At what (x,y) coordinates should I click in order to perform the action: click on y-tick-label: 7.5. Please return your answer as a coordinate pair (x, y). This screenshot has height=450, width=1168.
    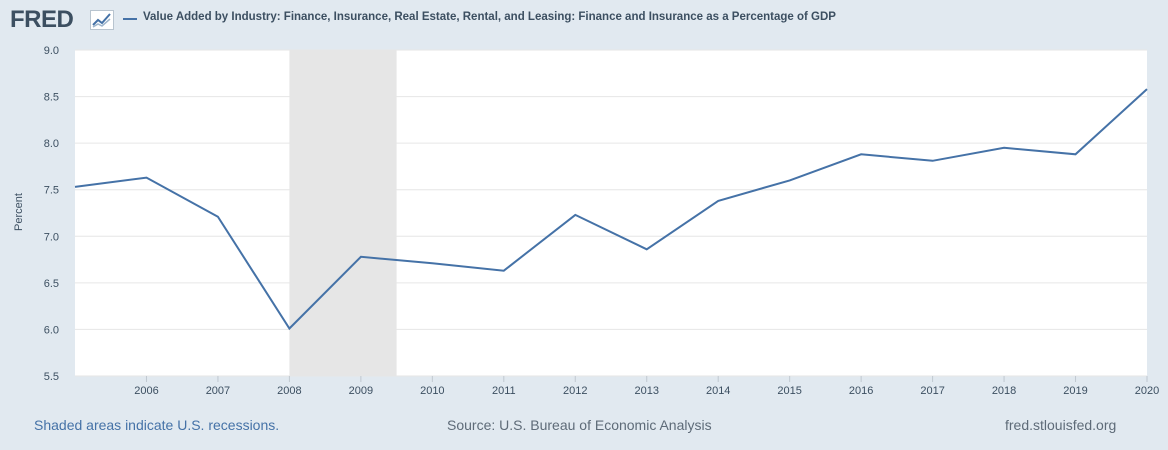
    Looking at the image, I should click on (51, 191).